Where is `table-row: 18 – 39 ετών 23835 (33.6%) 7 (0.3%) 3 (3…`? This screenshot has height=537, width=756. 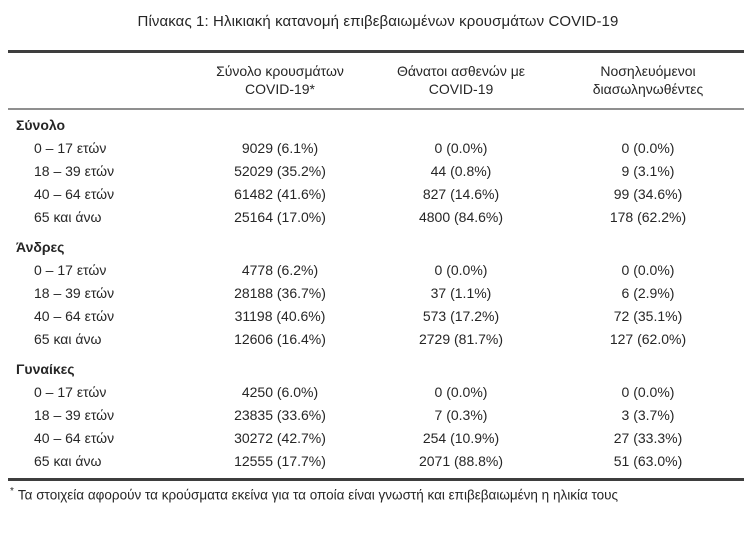
table-row: 18 – 39 ετών 23835 (33.6%) 7 (0.3%) 3 (3… is located at coordinates (376, 414).